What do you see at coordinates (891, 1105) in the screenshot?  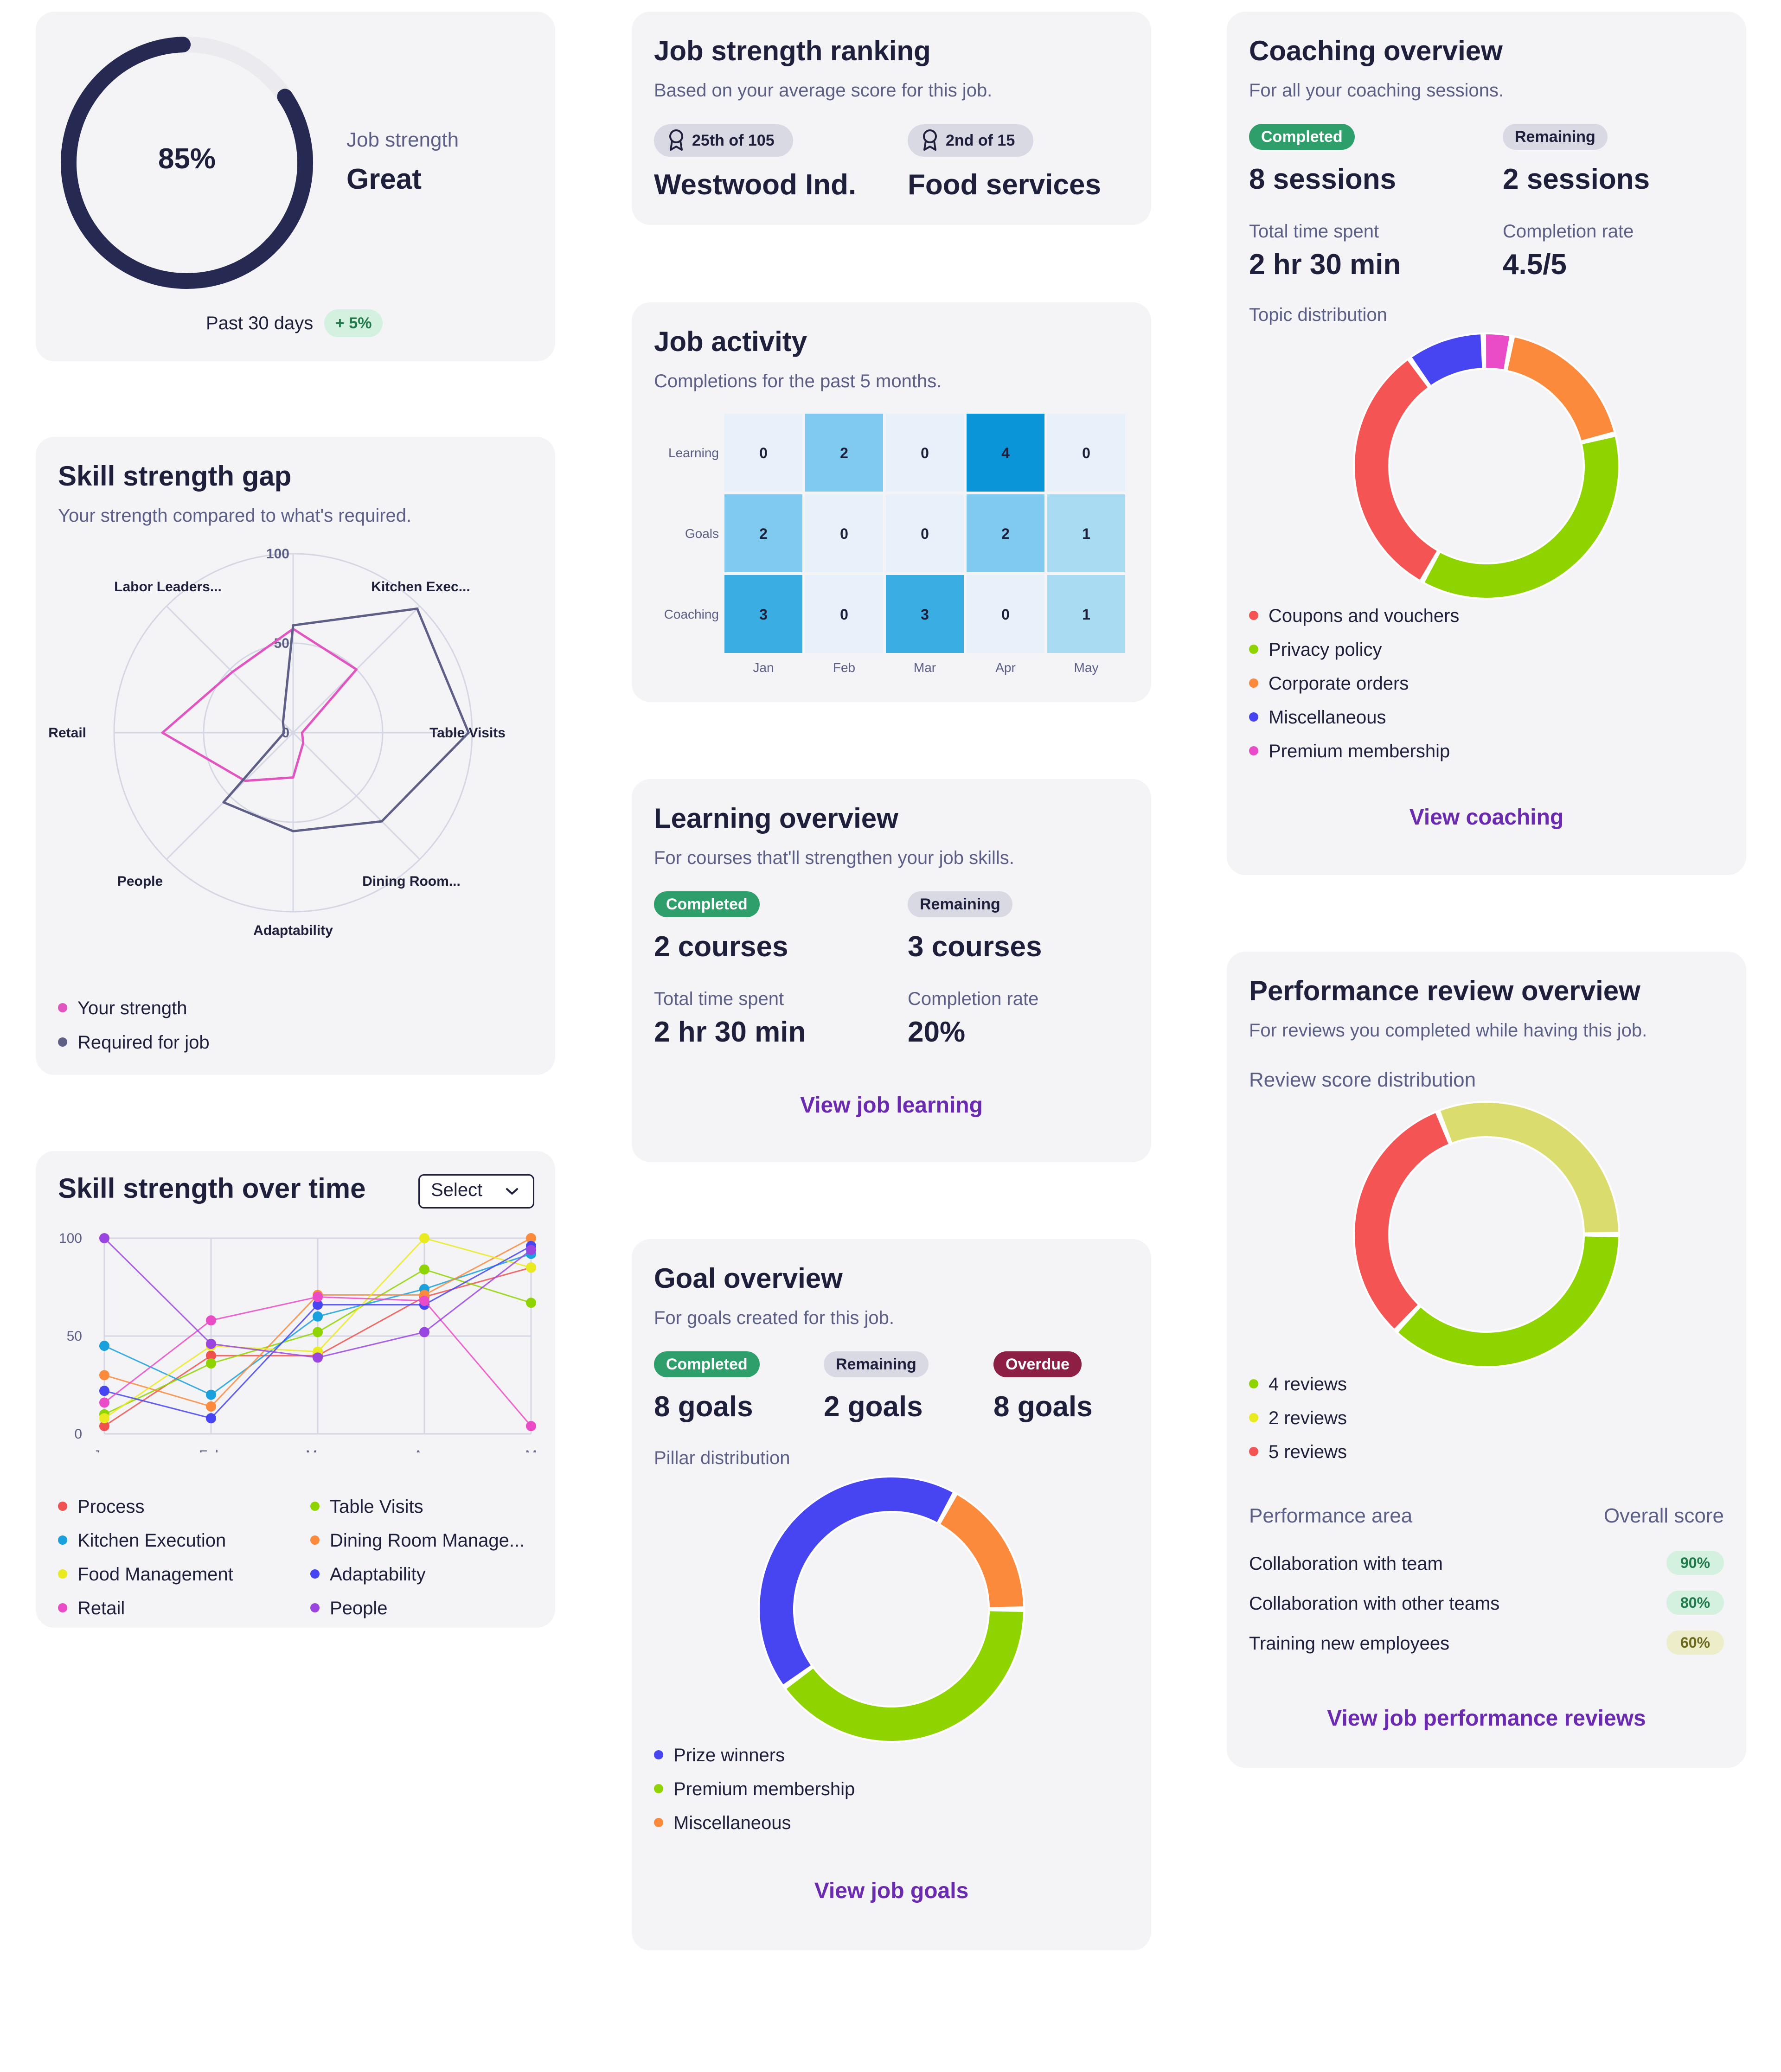 I see `view-job-learning-link: View job learning` at bounding box center [891, 1105].